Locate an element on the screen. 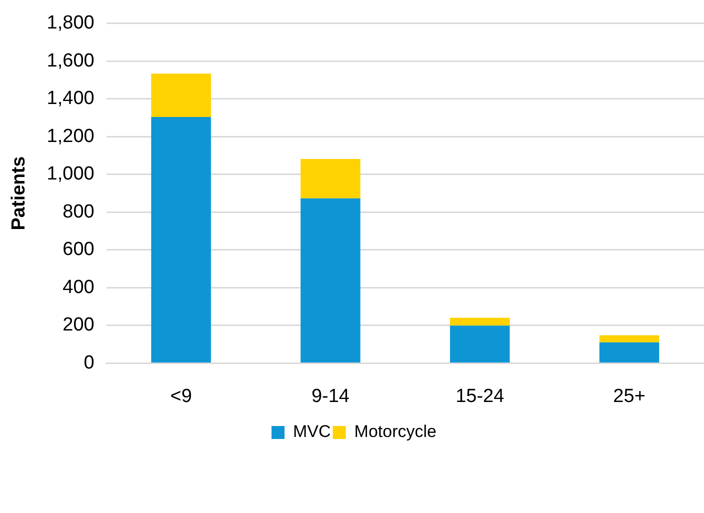  y-tick-label: 1,800 is located at coordinates (70, 23).